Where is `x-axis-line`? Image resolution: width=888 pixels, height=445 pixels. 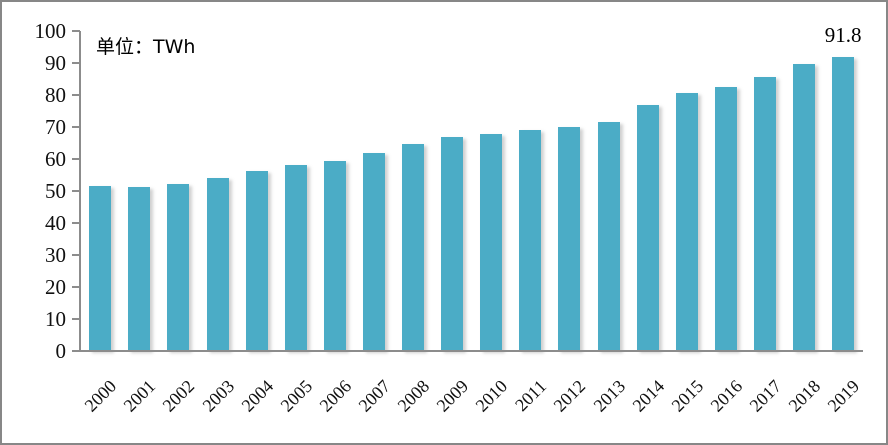
x-axis-line is located at coordinates (467, 351).